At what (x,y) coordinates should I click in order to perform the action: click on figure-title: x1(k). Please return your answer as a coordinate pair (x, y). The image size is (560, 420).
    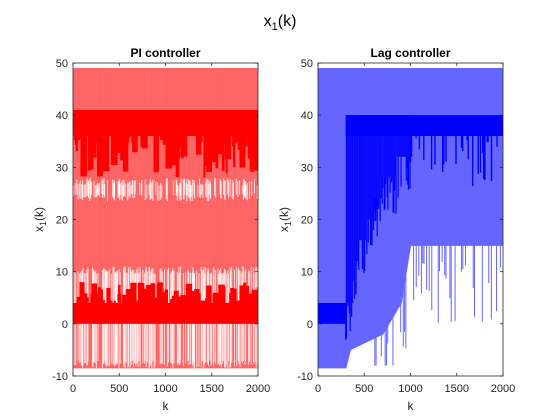
    Looking at the image, I should click on (280, 23).